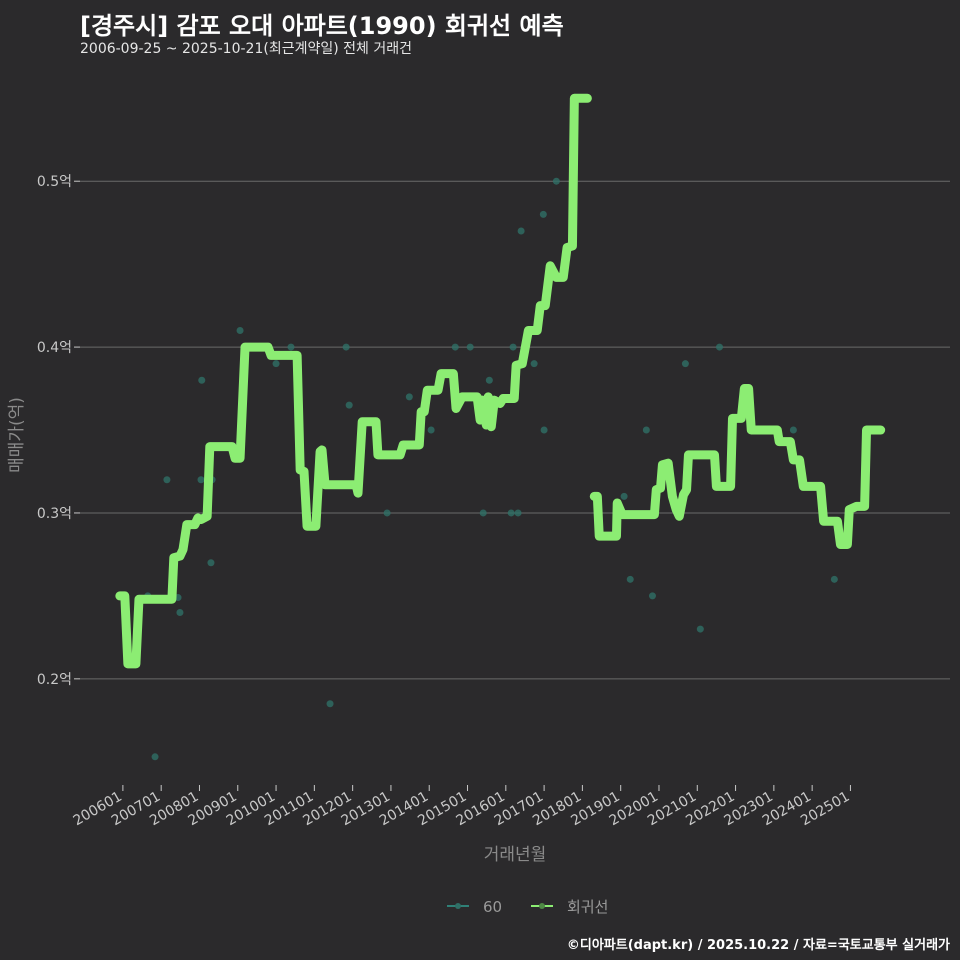 This screenshot has height=960, width=960. What do you see at coordinates (54, 348) in the screenshot?
I see `y-tick-label: 0.4억` at bounding box center [54, 348].